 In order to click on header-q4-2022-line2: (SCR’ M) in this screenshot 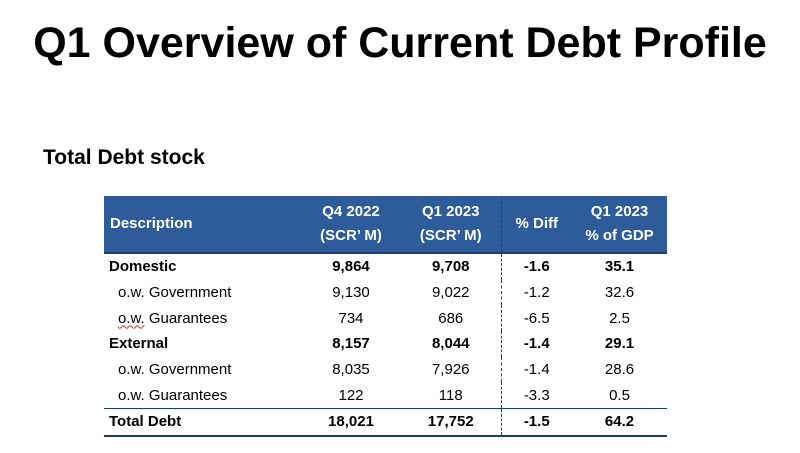, I will do `click(351, 235)`.